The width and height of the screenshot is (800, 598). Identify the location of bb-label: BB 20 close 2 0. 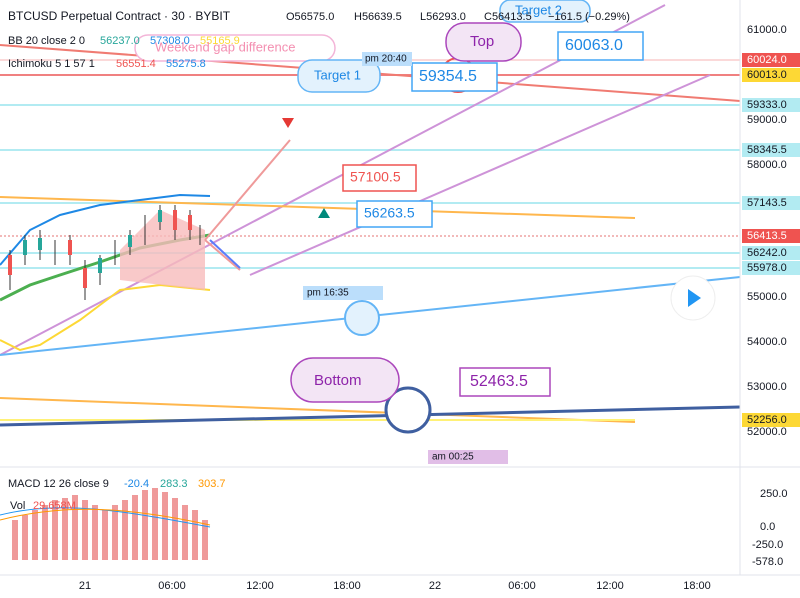
(46, 41).